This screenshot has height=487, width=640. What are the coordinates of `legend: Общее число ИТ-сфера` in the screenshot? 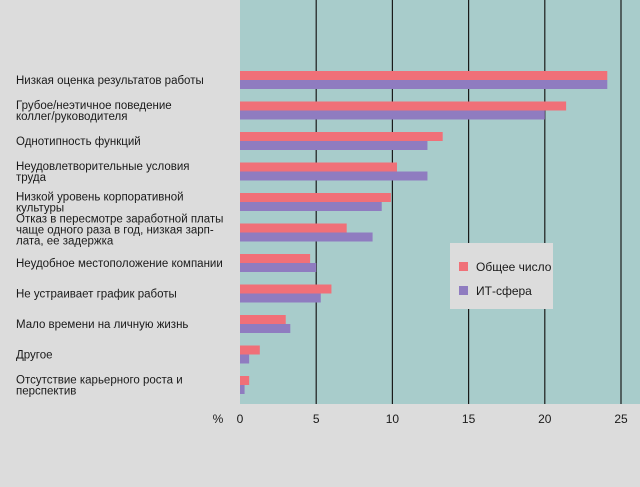 It's located at (501, 276).